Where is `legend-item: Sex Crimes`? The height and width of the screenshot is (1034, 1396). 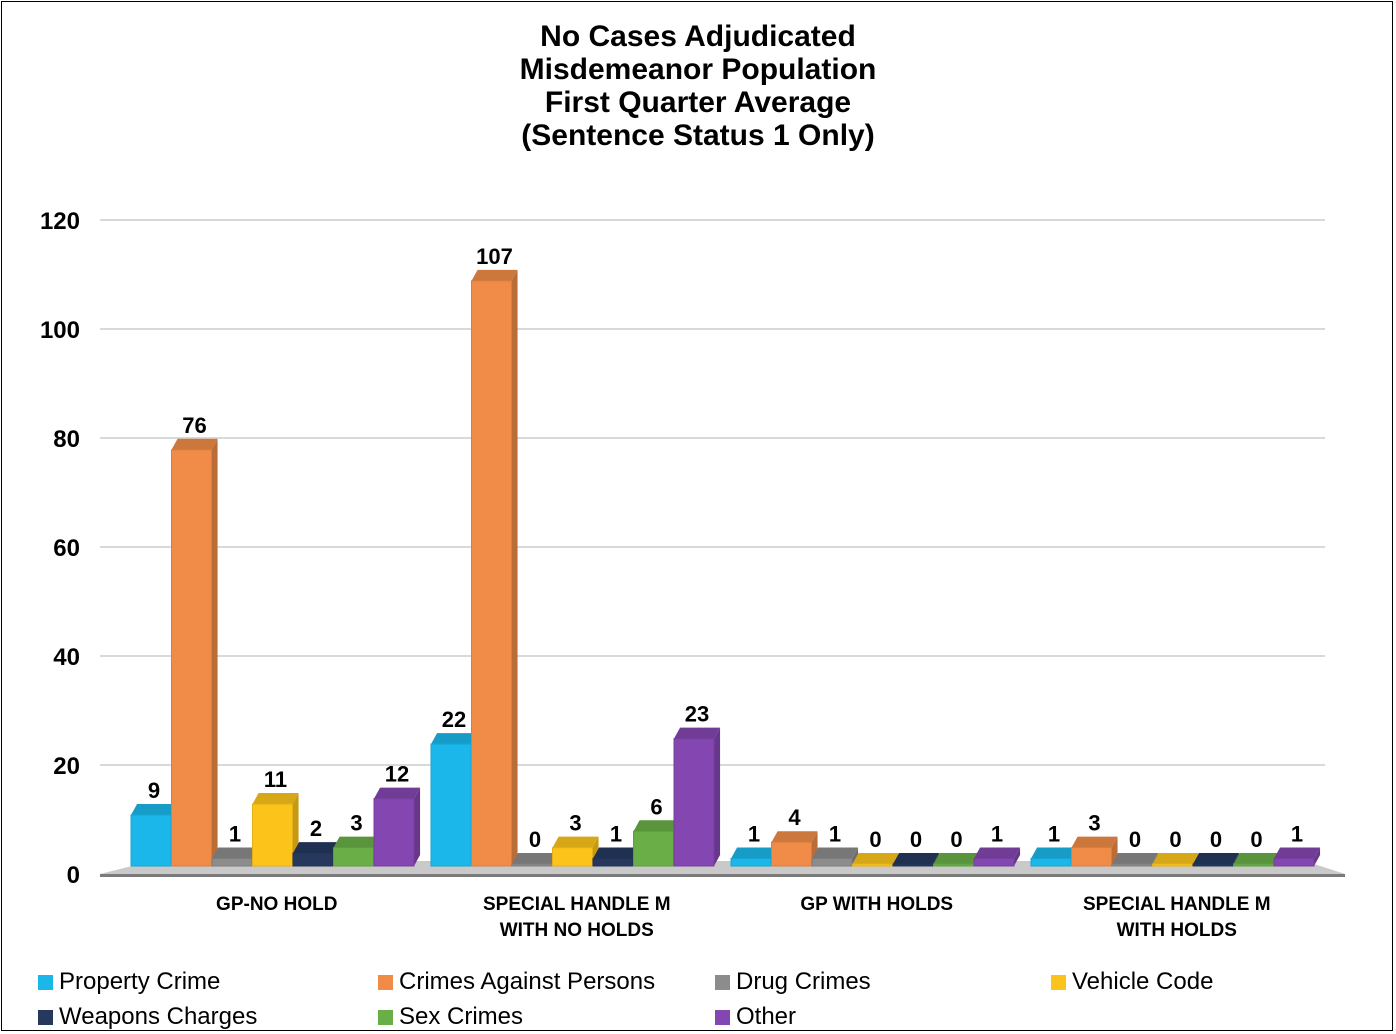
legend-item: Sex Crimes is located at coordinates (450, 1017).